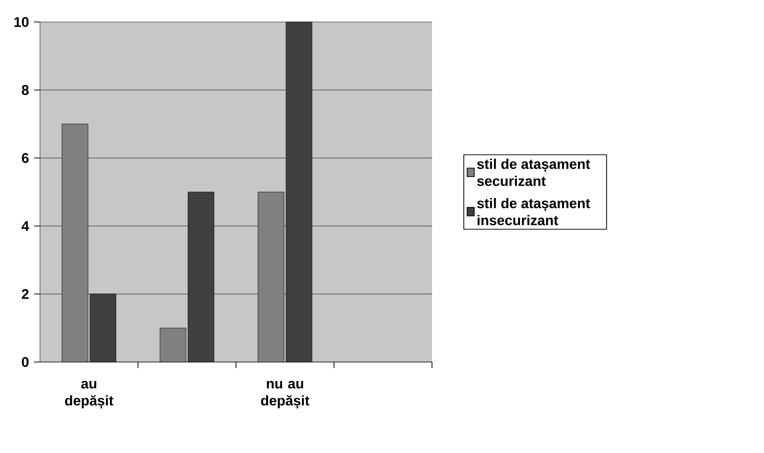 The width and height of the screenshot is (764, 453). I want to click on y-tick-label: 10, so click(21, 22).